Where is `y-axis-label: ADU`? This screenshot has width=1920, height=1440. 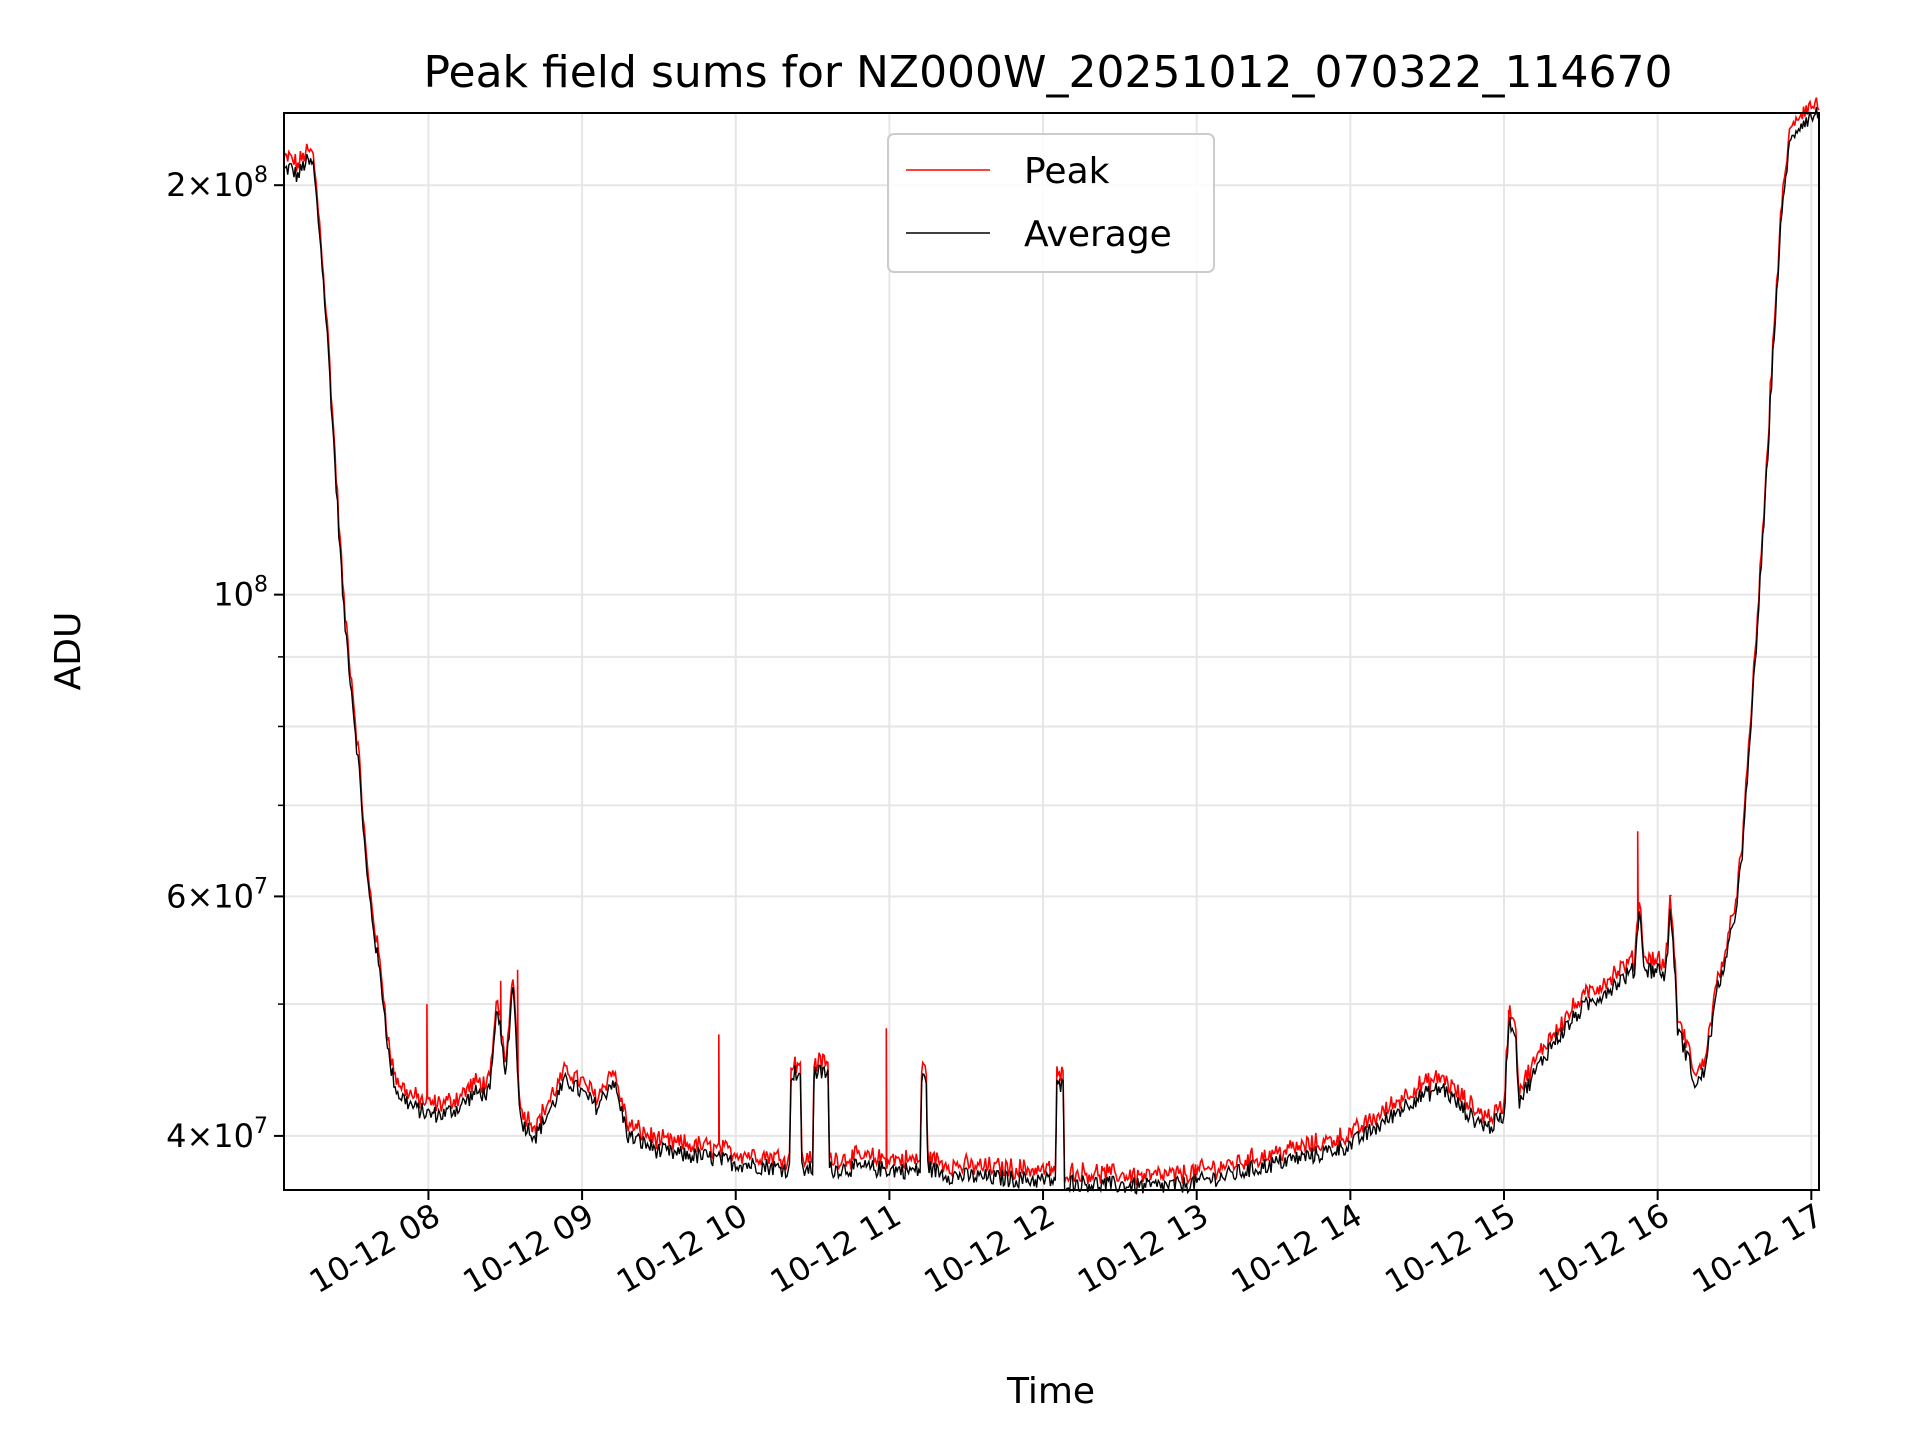 y-axis-label: ADU is located at coordinates (68, 651).